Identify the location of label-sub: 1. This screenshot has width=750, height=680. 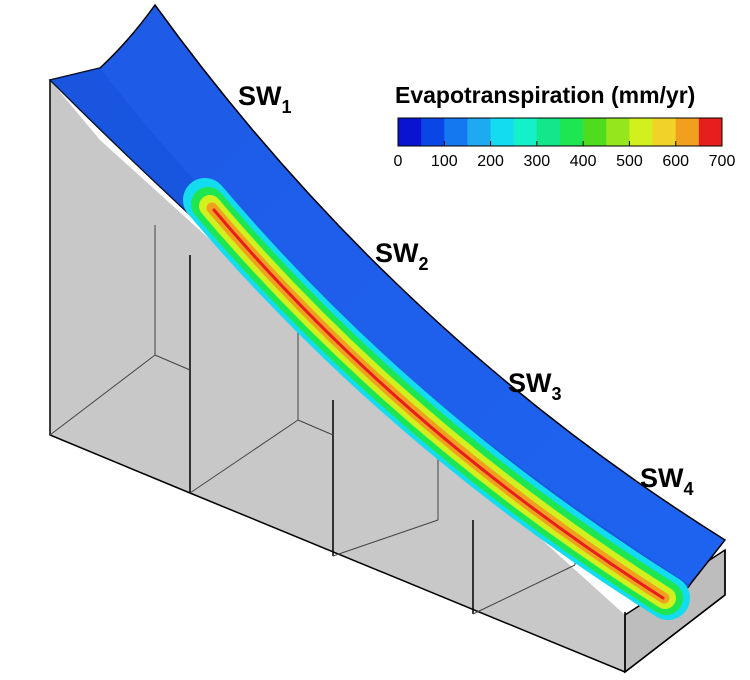
(287, 107).